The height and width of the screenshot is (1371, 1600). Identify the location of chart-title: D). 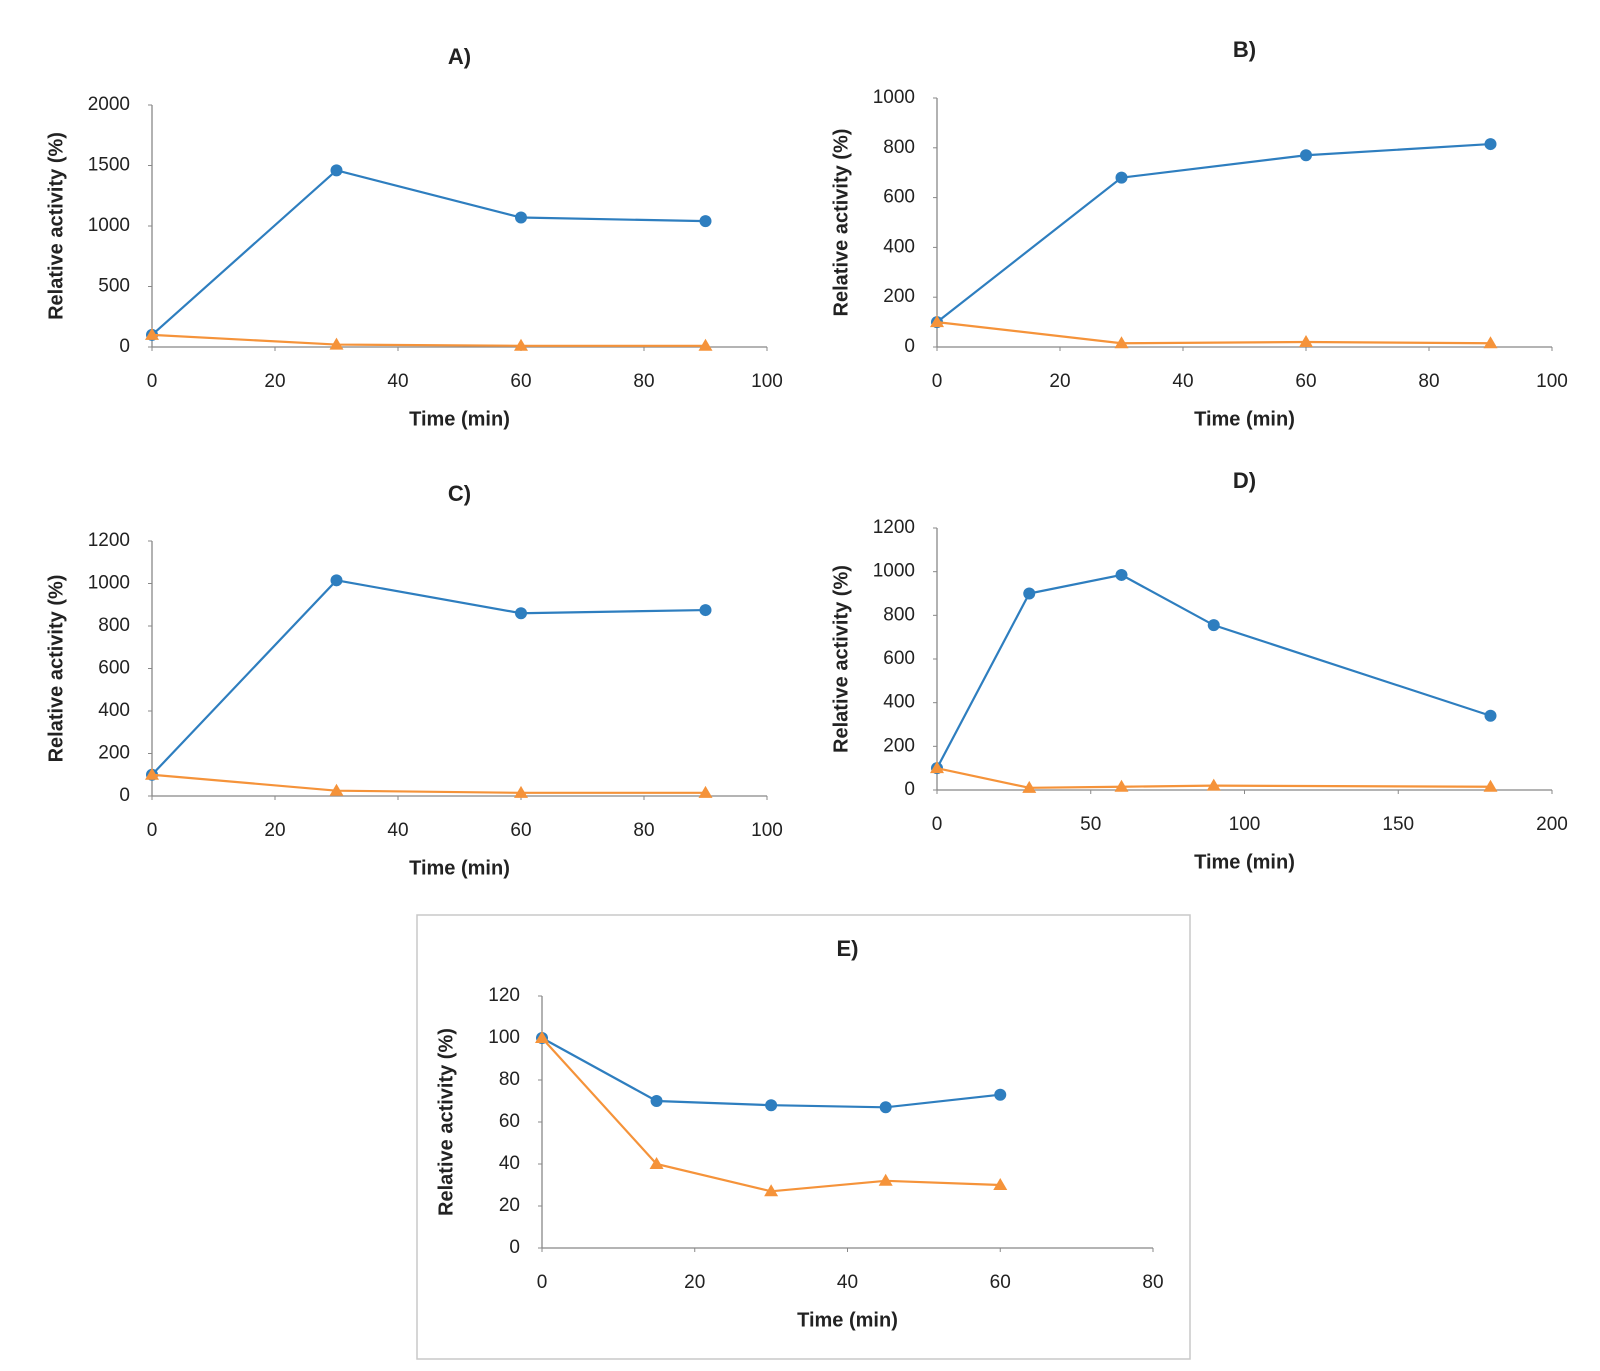
(1244, 480).